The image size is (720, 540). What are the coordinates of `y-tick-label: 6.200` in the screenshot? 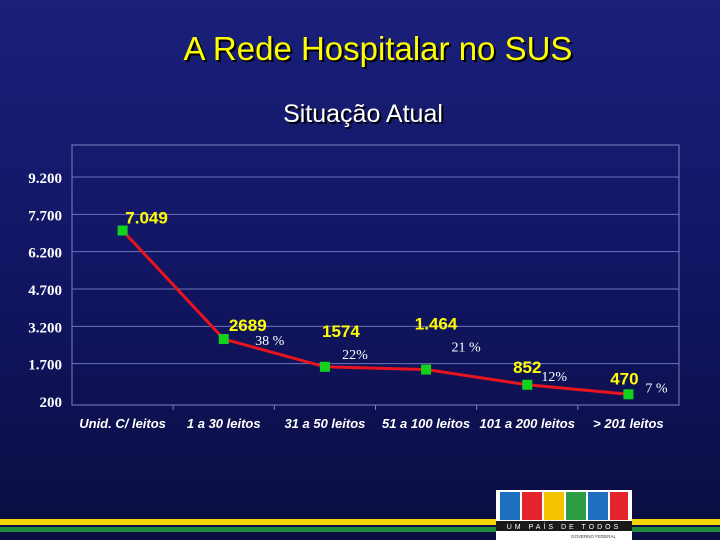 It's located at (45, 254).